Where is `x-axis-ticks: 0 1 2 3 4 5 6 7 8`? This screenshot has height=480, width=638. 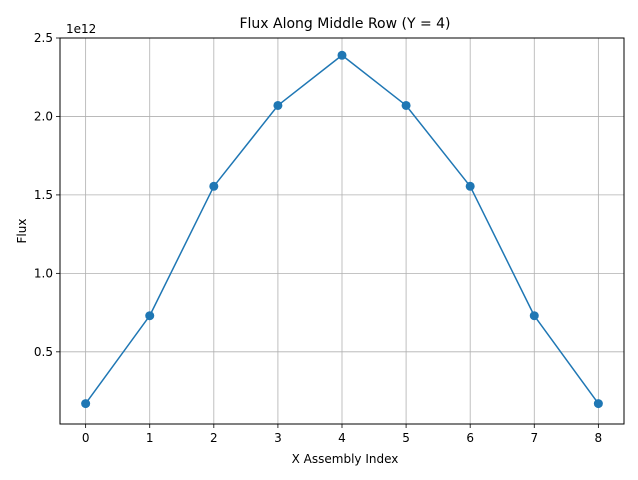 x-axis-ticks: 0 1 2 3 4 5 6 7 8 is located at coordinates (342, 434).